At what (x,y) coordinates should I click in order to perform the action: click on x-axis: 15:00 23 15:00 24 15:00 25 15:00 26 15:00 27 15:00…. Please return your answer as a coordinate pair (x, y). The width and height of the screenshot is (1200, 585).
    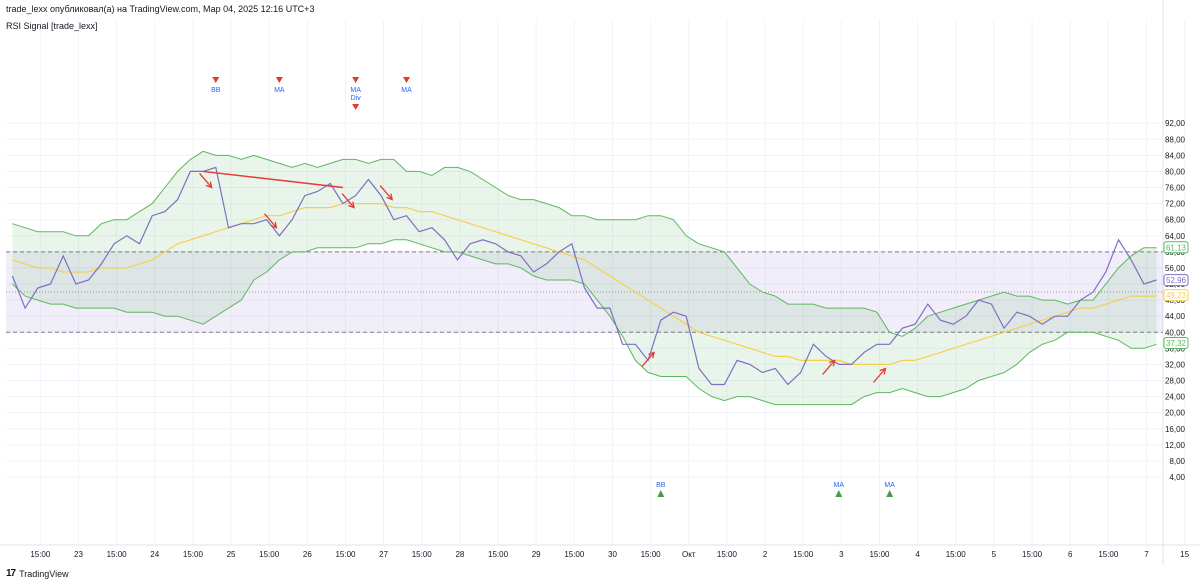
    Looking at the image, I should click on (609, 554).